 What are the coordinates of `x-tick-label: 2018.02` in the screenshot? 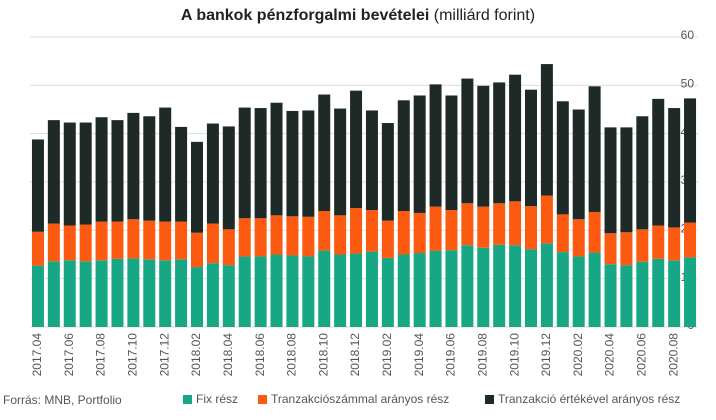 It's located at (196, 355).